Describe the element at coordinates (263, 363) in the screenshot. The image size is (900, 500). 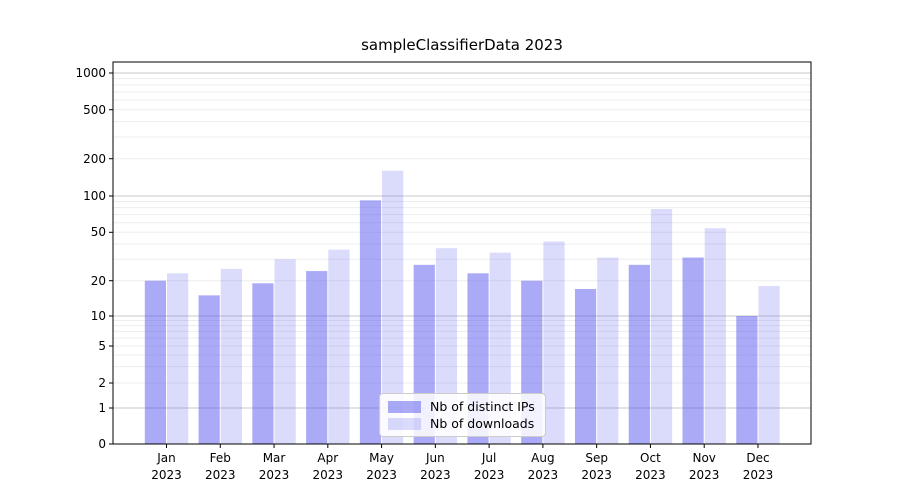
I see `bar-ips-mar` at that location.